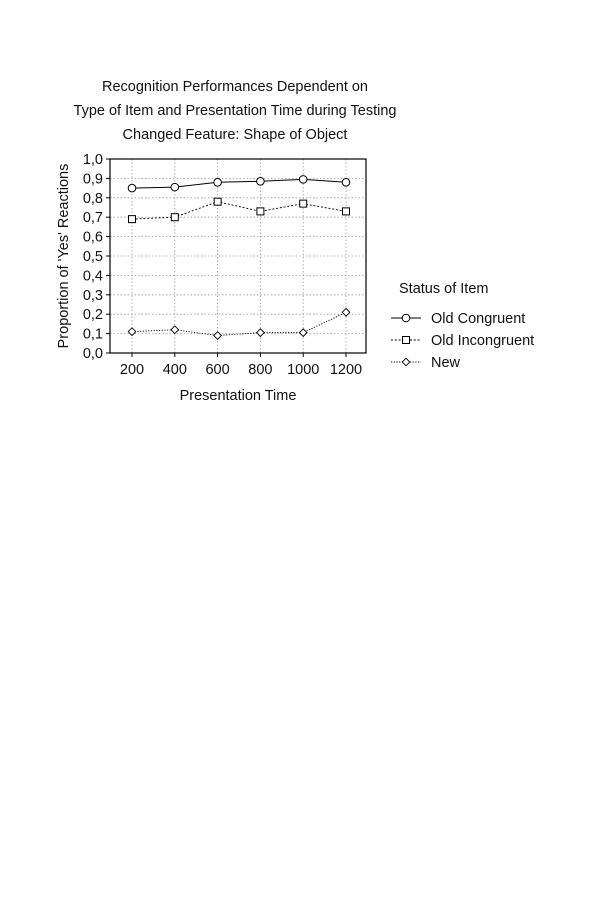  Describe the element at coordinates (93, 199) in the screenshot. I see `y-tick-label: 0,8` at that location.